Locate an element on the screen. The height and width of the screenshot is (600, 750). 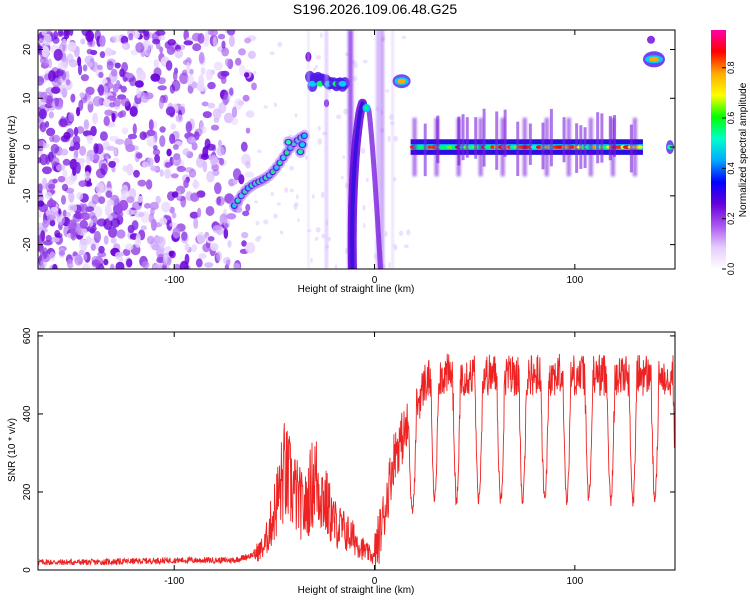
colorbar-tick-label: 0.8 is located at coordinates (731, 67).